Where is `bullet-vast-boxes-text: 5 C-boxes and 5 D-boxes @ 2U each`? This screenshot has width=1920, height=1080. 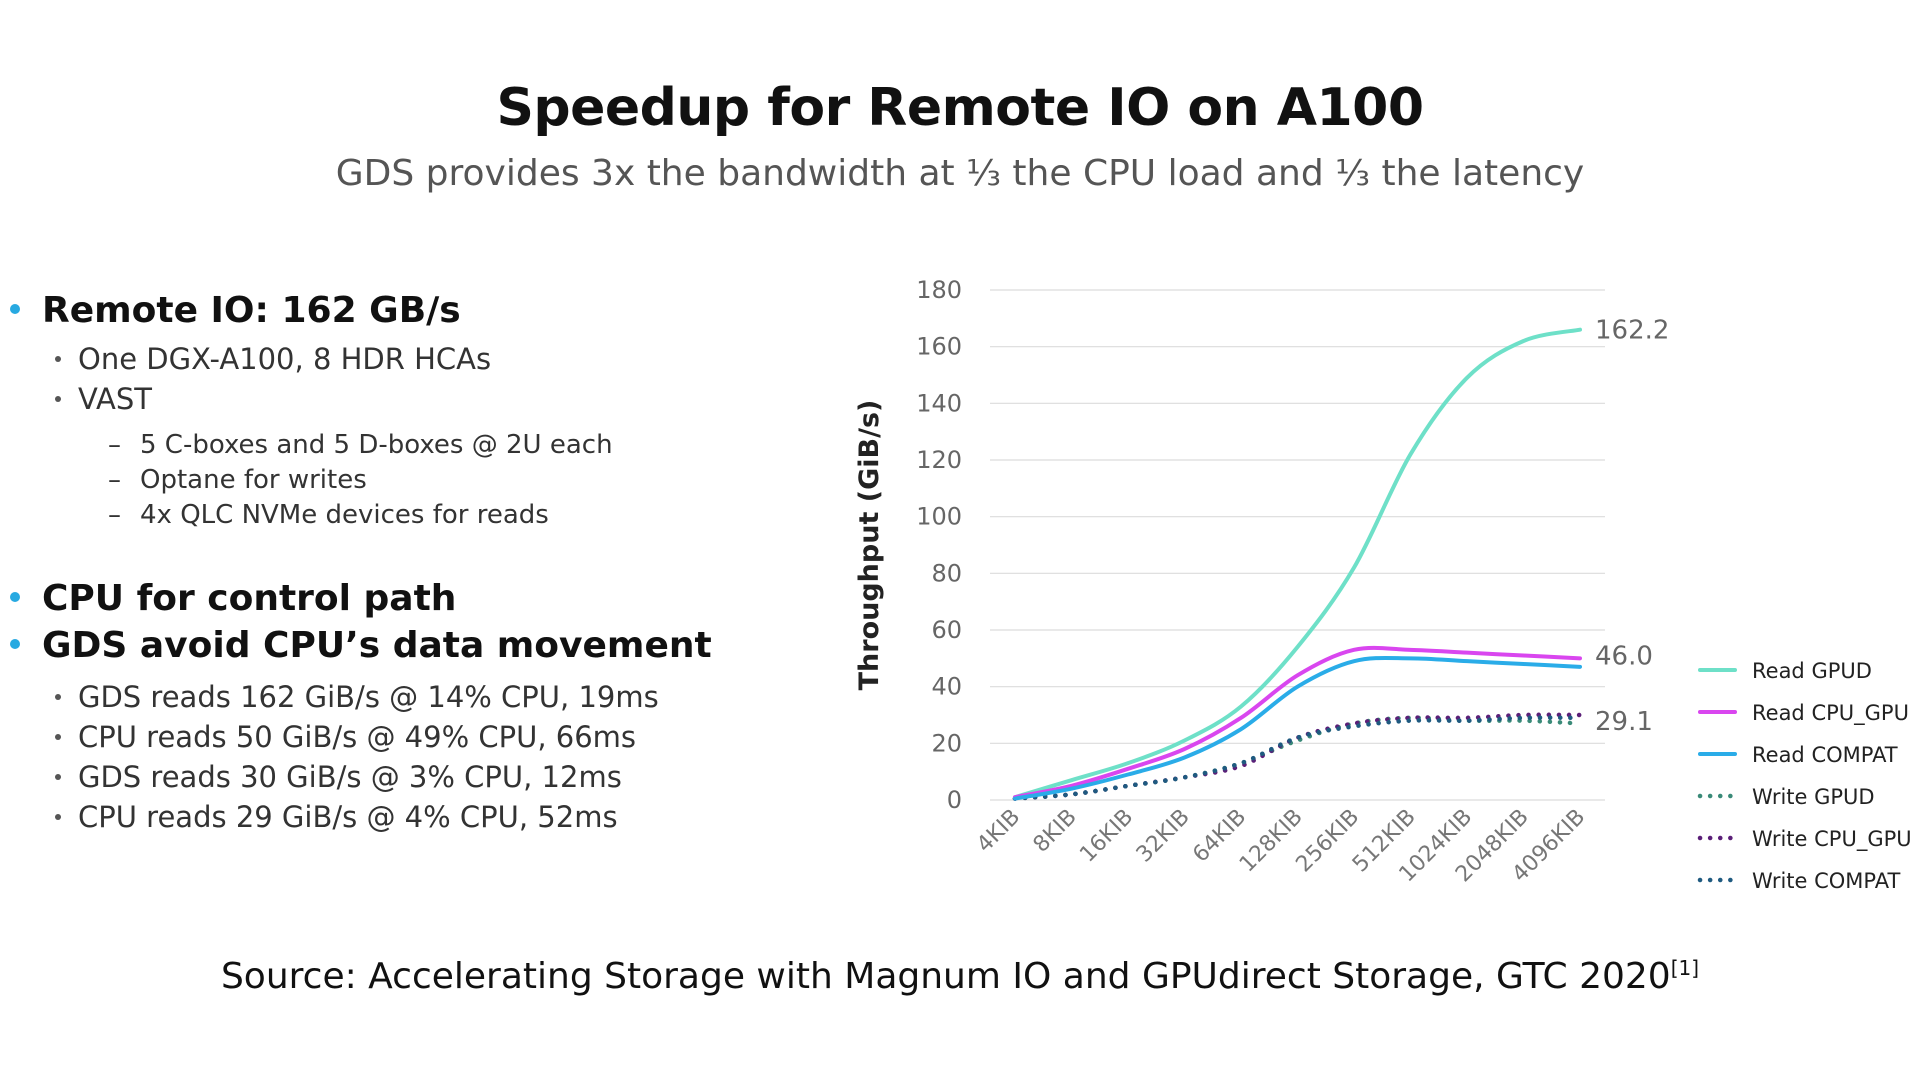
bullet-vast-boxes-text: 5 C-boxes and 5 D-boxes @ 2U each is located at coordinates (376, 445).